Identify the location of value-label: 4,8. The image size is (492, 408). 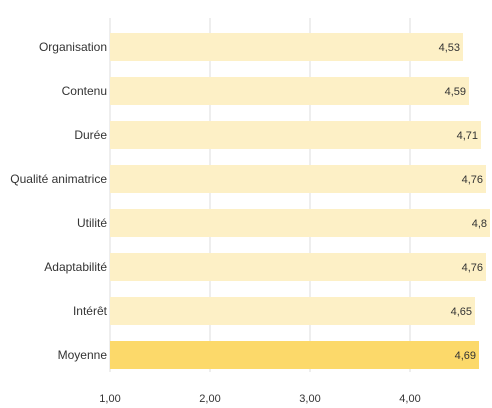
(479, 224).